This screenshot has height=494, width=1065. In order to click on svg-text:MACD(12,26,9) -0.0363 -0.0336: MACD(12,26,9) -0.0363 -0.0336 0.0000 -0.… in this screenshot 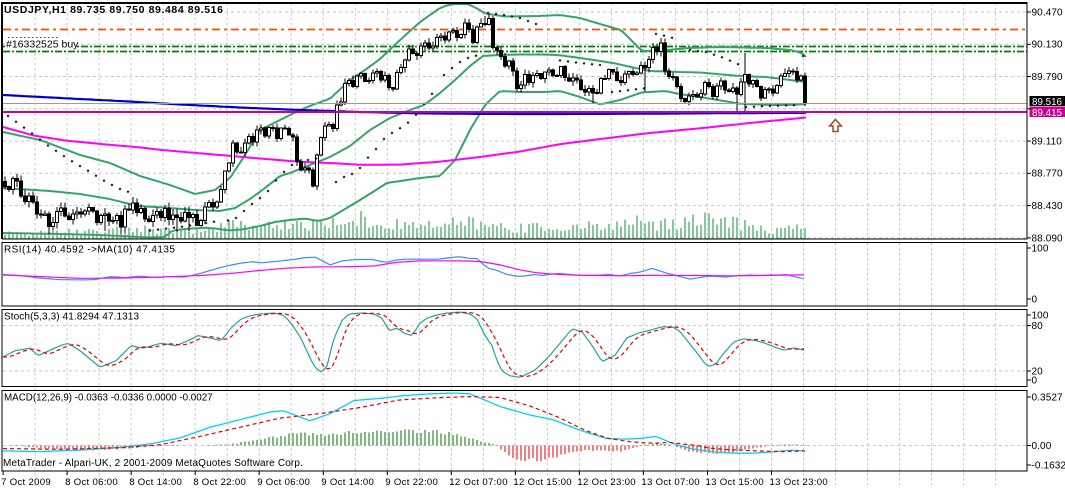, I will do `click(108, 398)`.